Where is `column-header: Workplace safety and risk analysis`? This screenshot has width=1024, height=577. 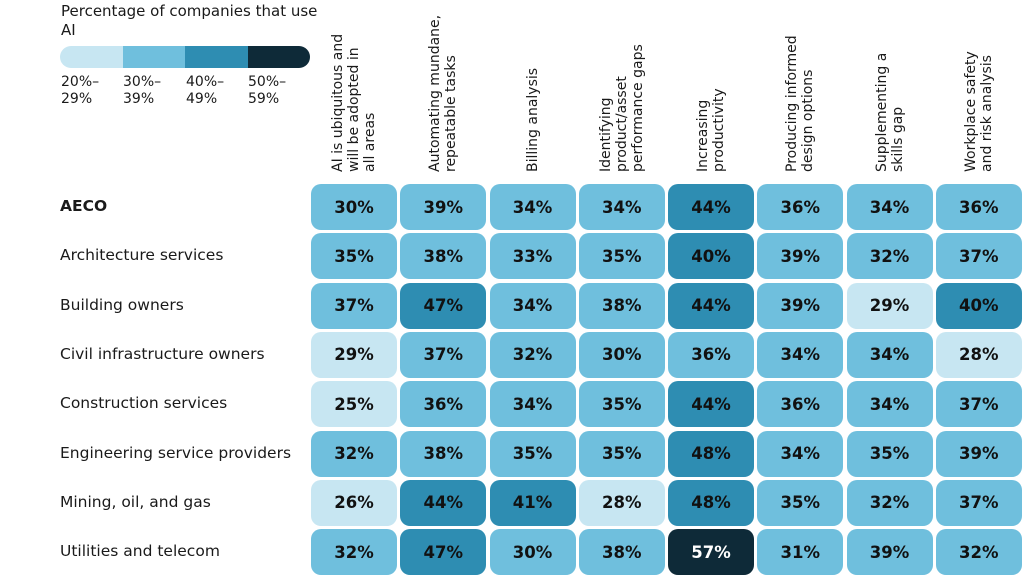 column-header: Workplace safety and risk analysis is located at coordinates (978, 111).